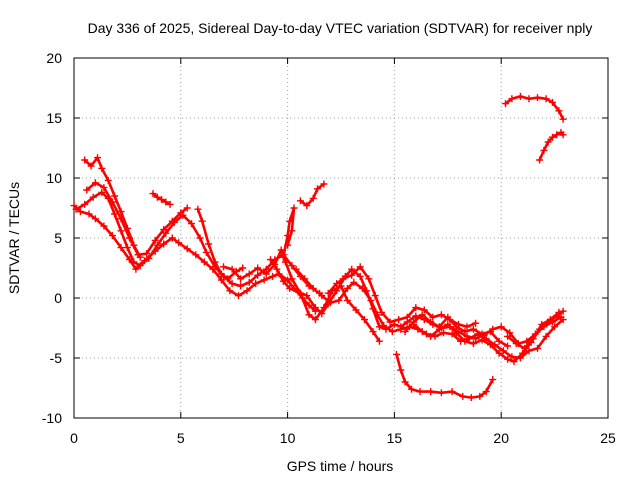  I want to click on x-tick-label: 15, so click(395, 438).